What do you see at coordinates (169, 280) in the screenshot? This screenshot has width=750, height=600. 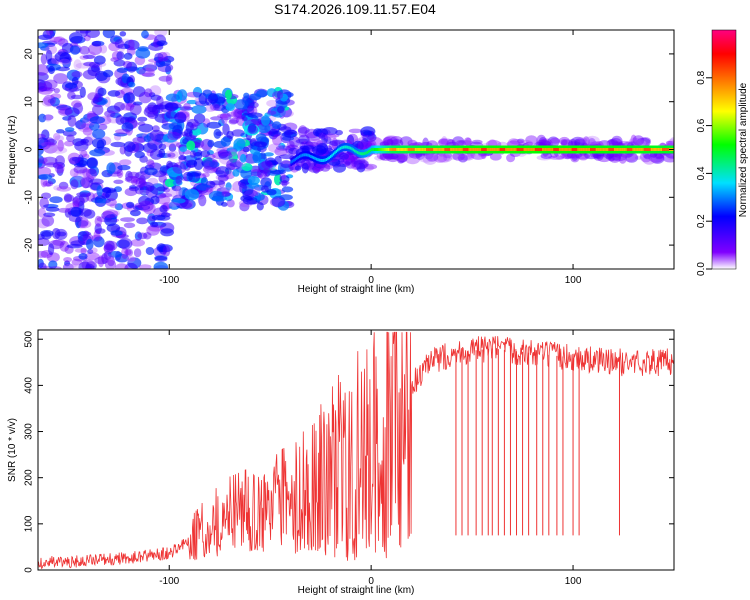 I see `x-tick-label: -100` at bounding box center [169, 280].